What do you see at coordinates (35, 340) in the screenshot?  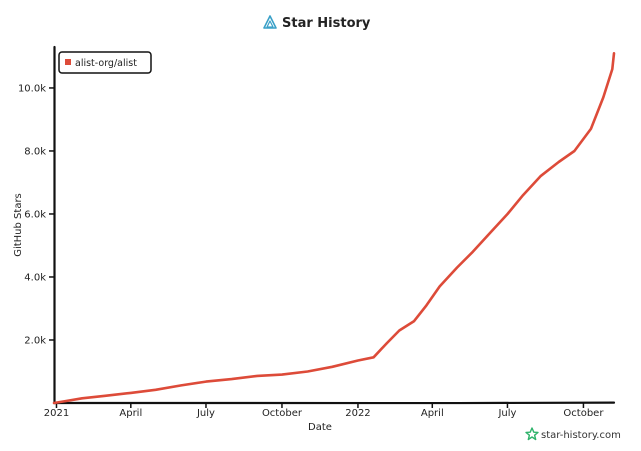 I see `y-tick-label: 2.0k` at bounding box center [35, 340].